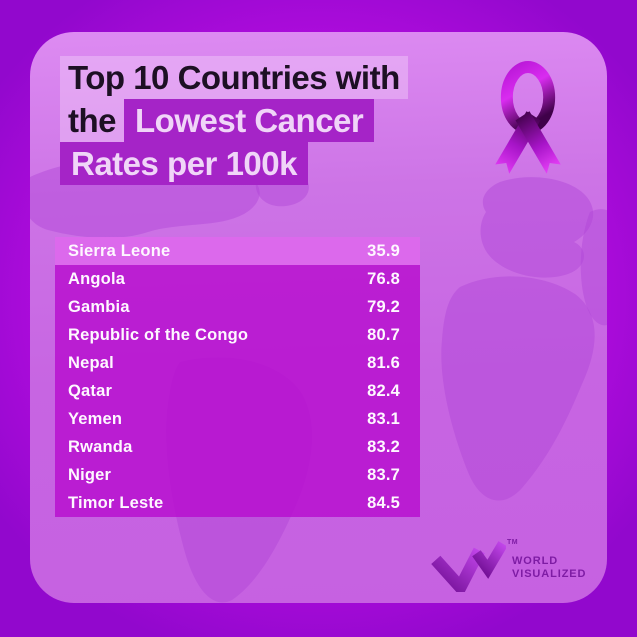 The image size is (637, 637). Describe the element at coordinates (549, 574) in the screenshot. I see `brand-name-line2: VISUALIZED` at that location.